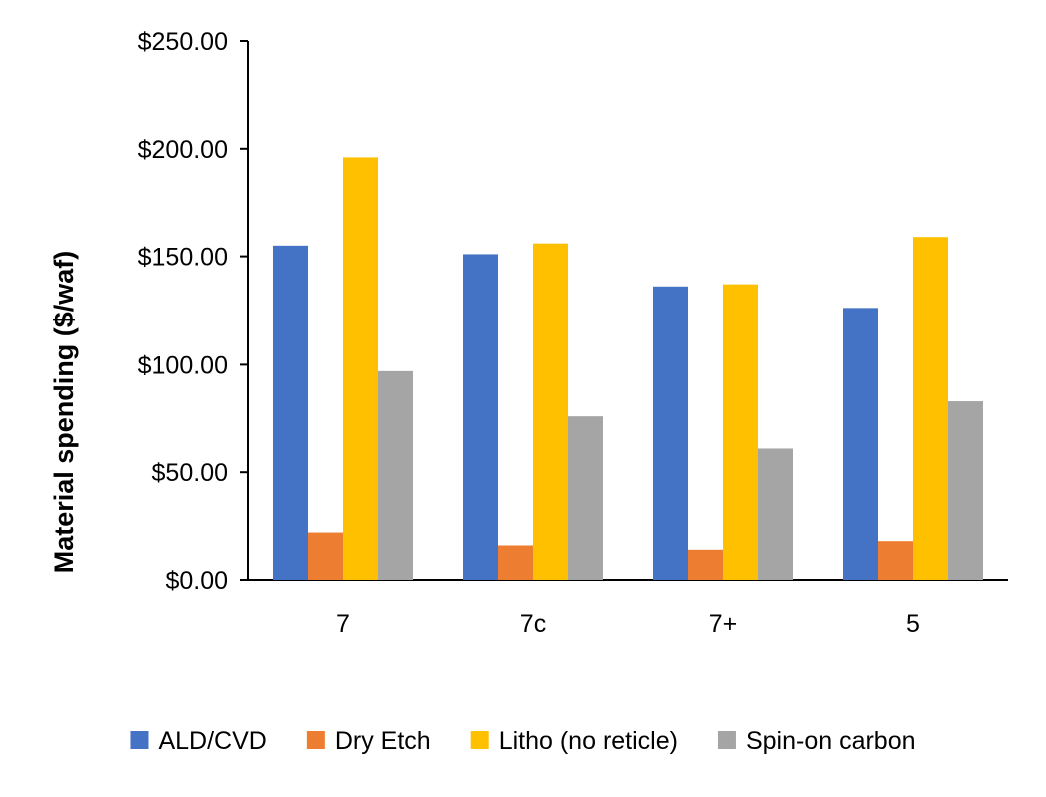 This screenshot has height=797, width=1046. I want to click on x-tick-label: 7, so click(343, 624).